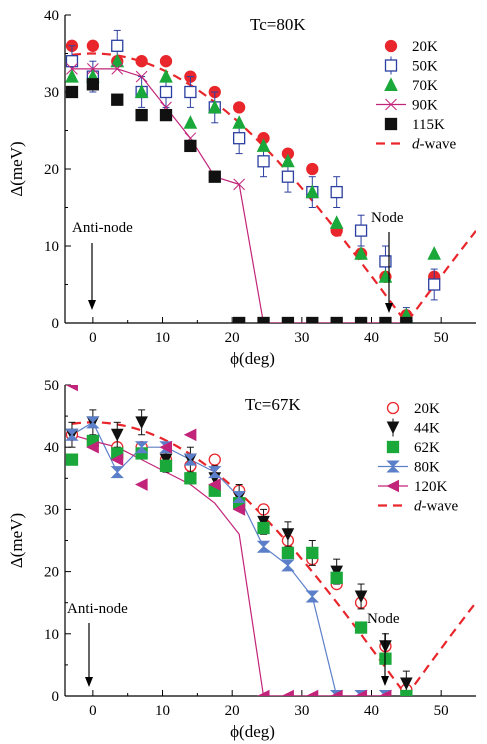  What do you see at coordinates (102, 228) in the screenshot?
I see `anti-node-label: Anti-node` at bounding box center [102, 228].